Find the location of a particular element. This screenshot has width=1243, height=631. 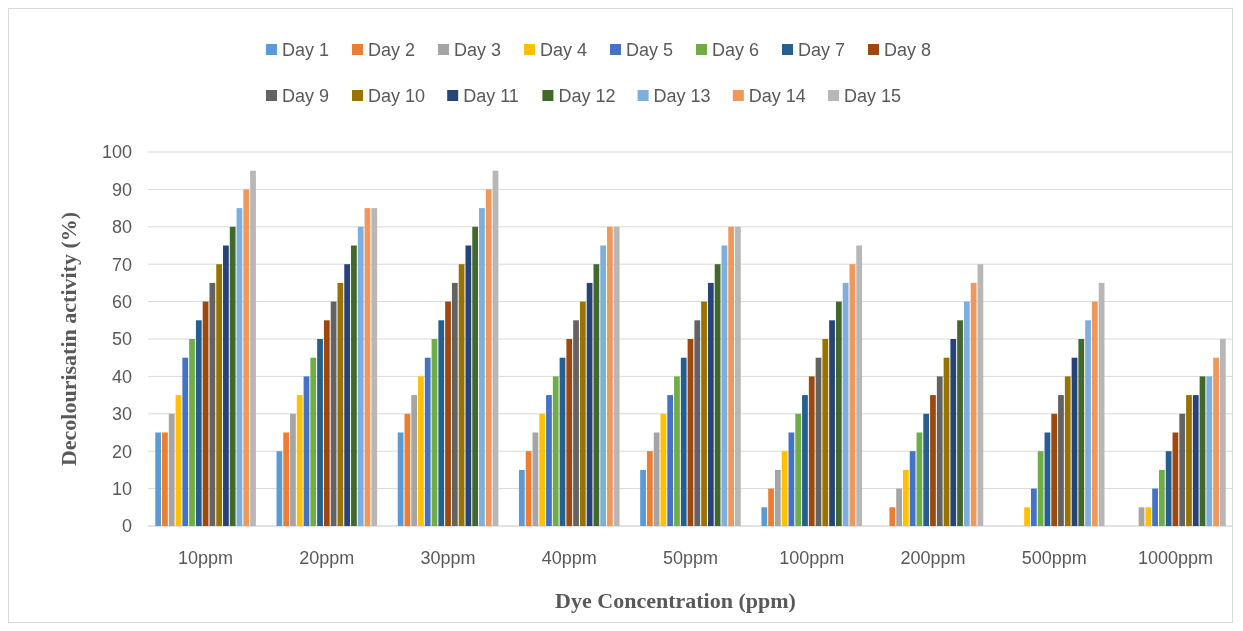

x-tick-label: 200ppm is located at coordinates (933, 558).